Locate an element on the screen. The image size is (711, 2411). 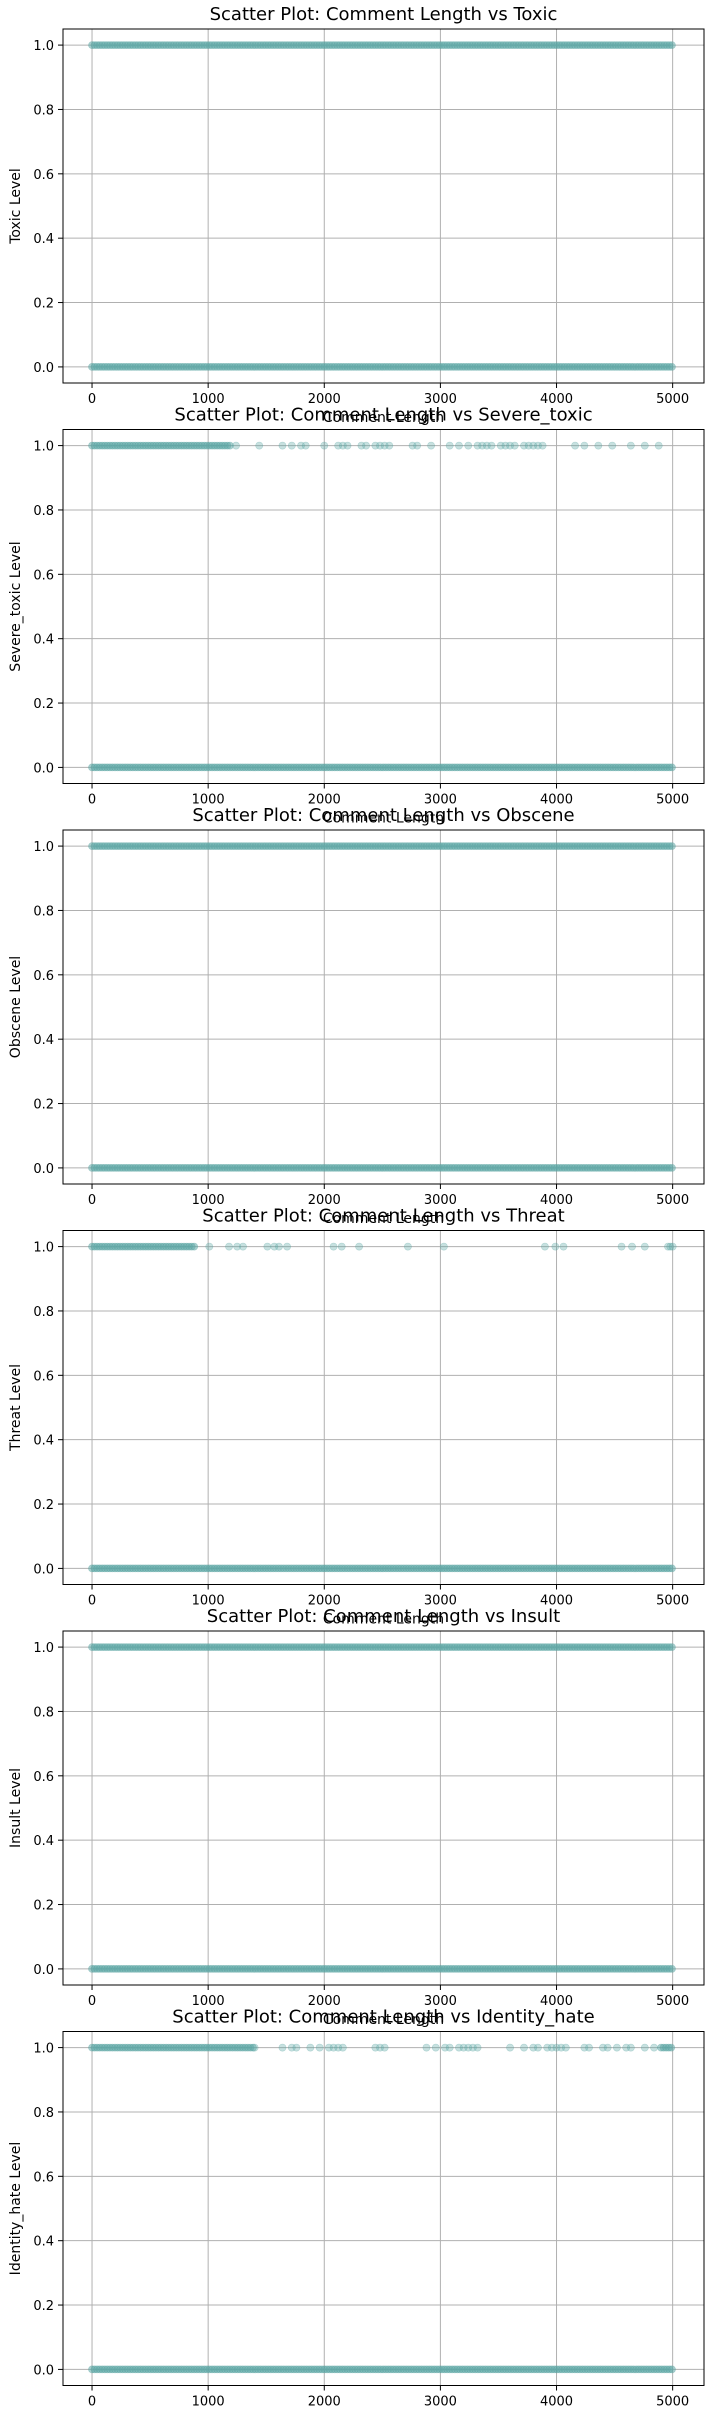
y-axis-label: Threat Level is located at coordinates (16, 1408).